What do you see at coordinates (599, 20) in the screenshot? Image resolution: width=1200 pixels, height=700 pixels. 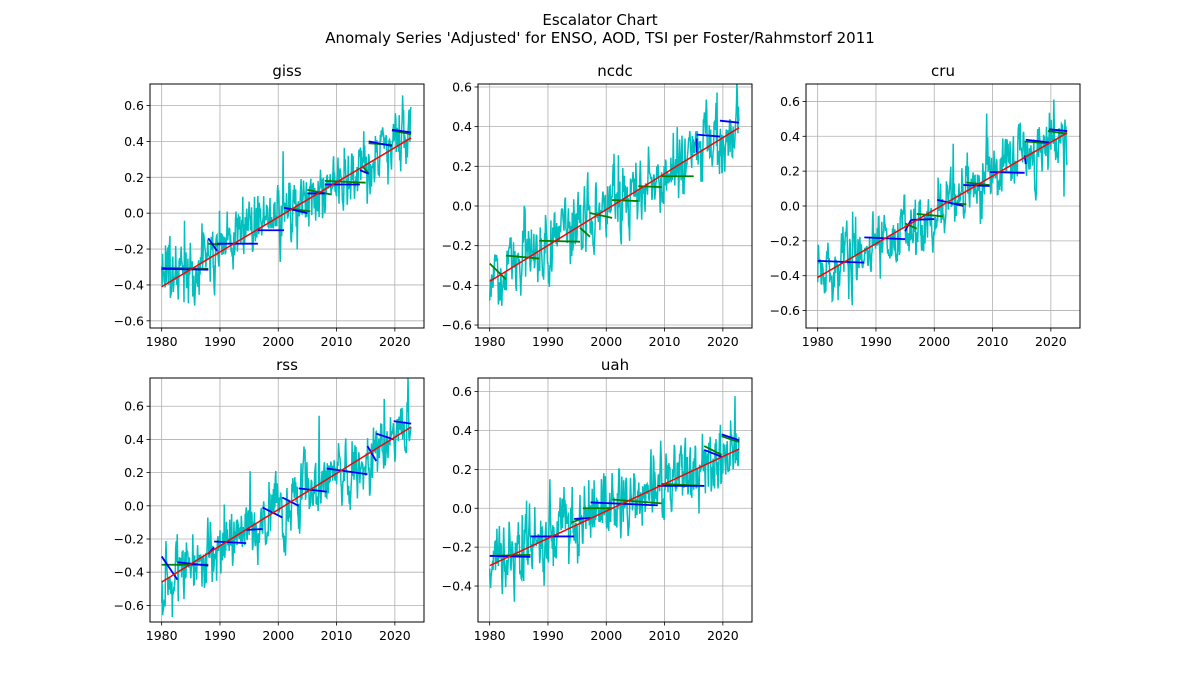 I see `chart-title: Escalator Chart` at bounding box center [599, 20].